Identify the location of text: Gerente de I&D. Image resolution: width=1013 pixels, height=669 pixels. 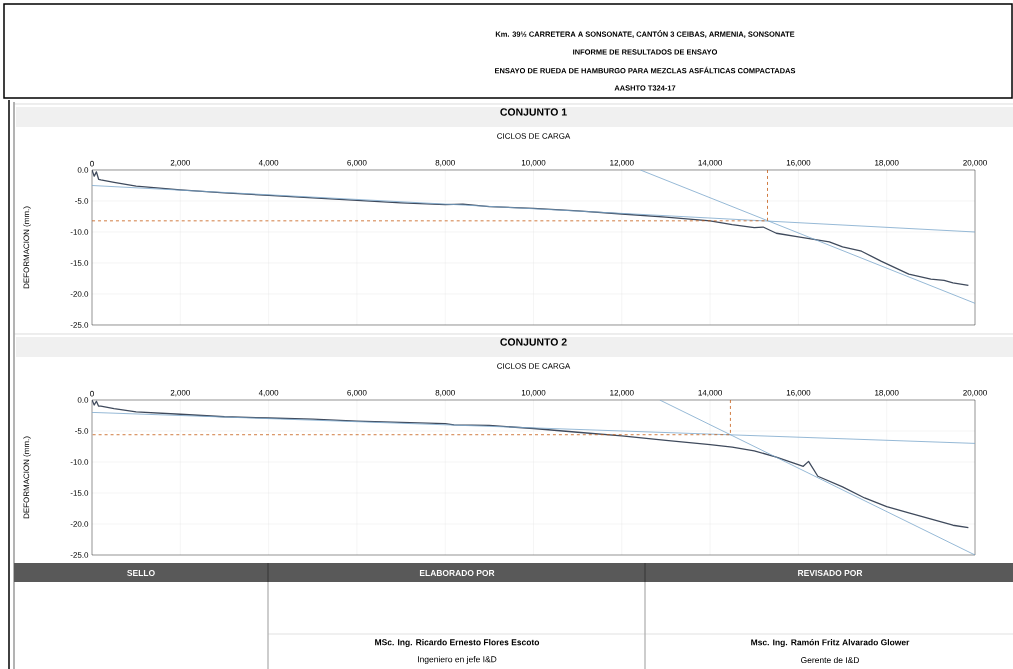
(830, 660).